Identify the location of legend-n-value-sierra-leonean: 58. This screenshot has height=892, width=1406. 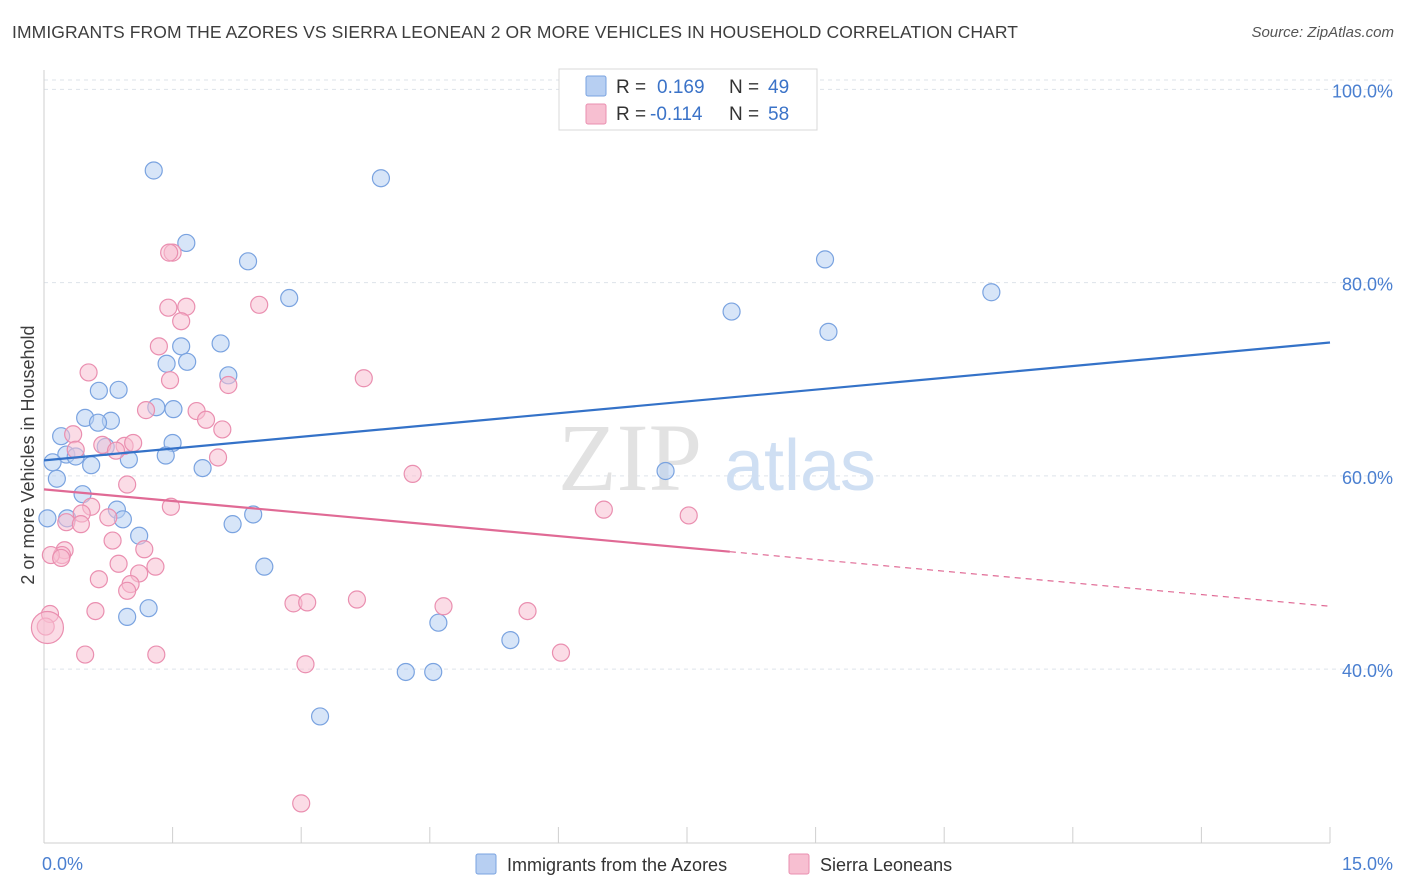
(778, 114).